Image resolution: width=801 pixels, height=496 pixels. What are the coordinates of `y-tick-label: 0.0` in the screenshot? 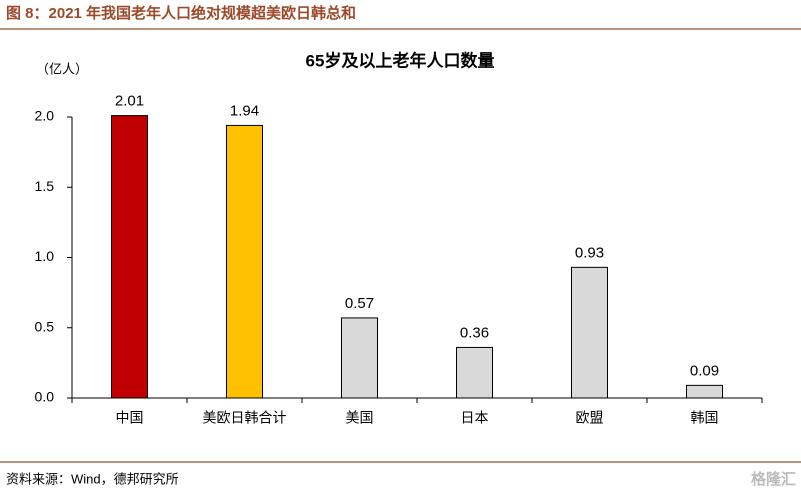 It's located at (45, 397).